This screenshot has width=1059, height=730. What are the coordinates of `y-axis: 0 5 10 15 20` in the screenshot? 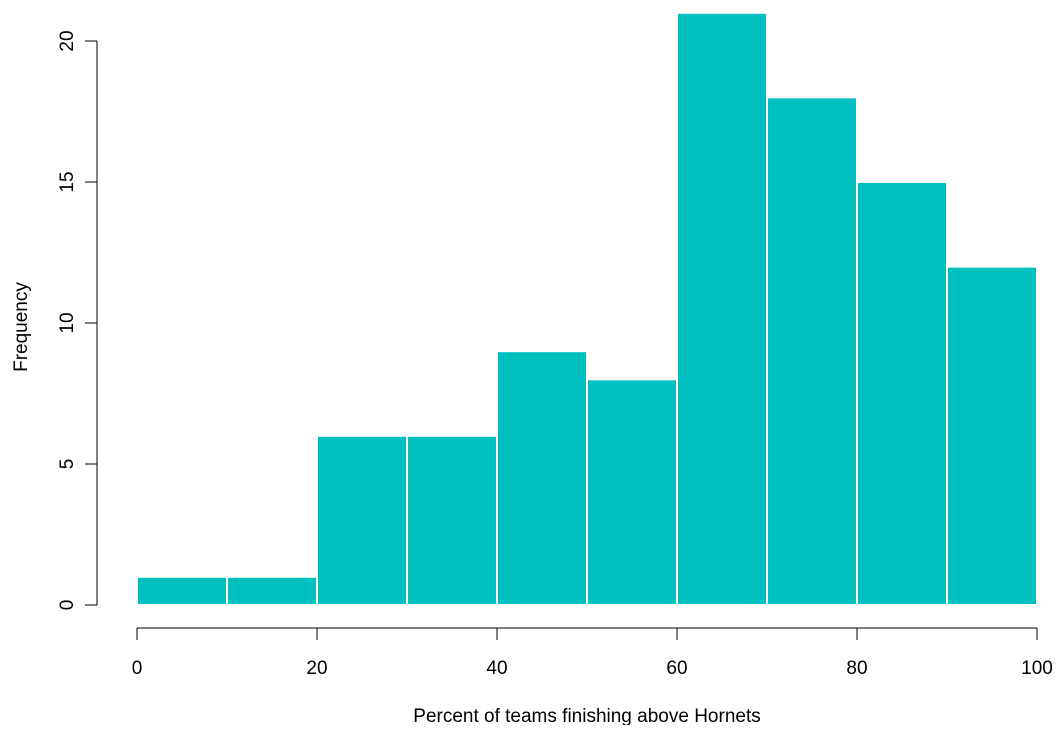 It's located at (77, 320).